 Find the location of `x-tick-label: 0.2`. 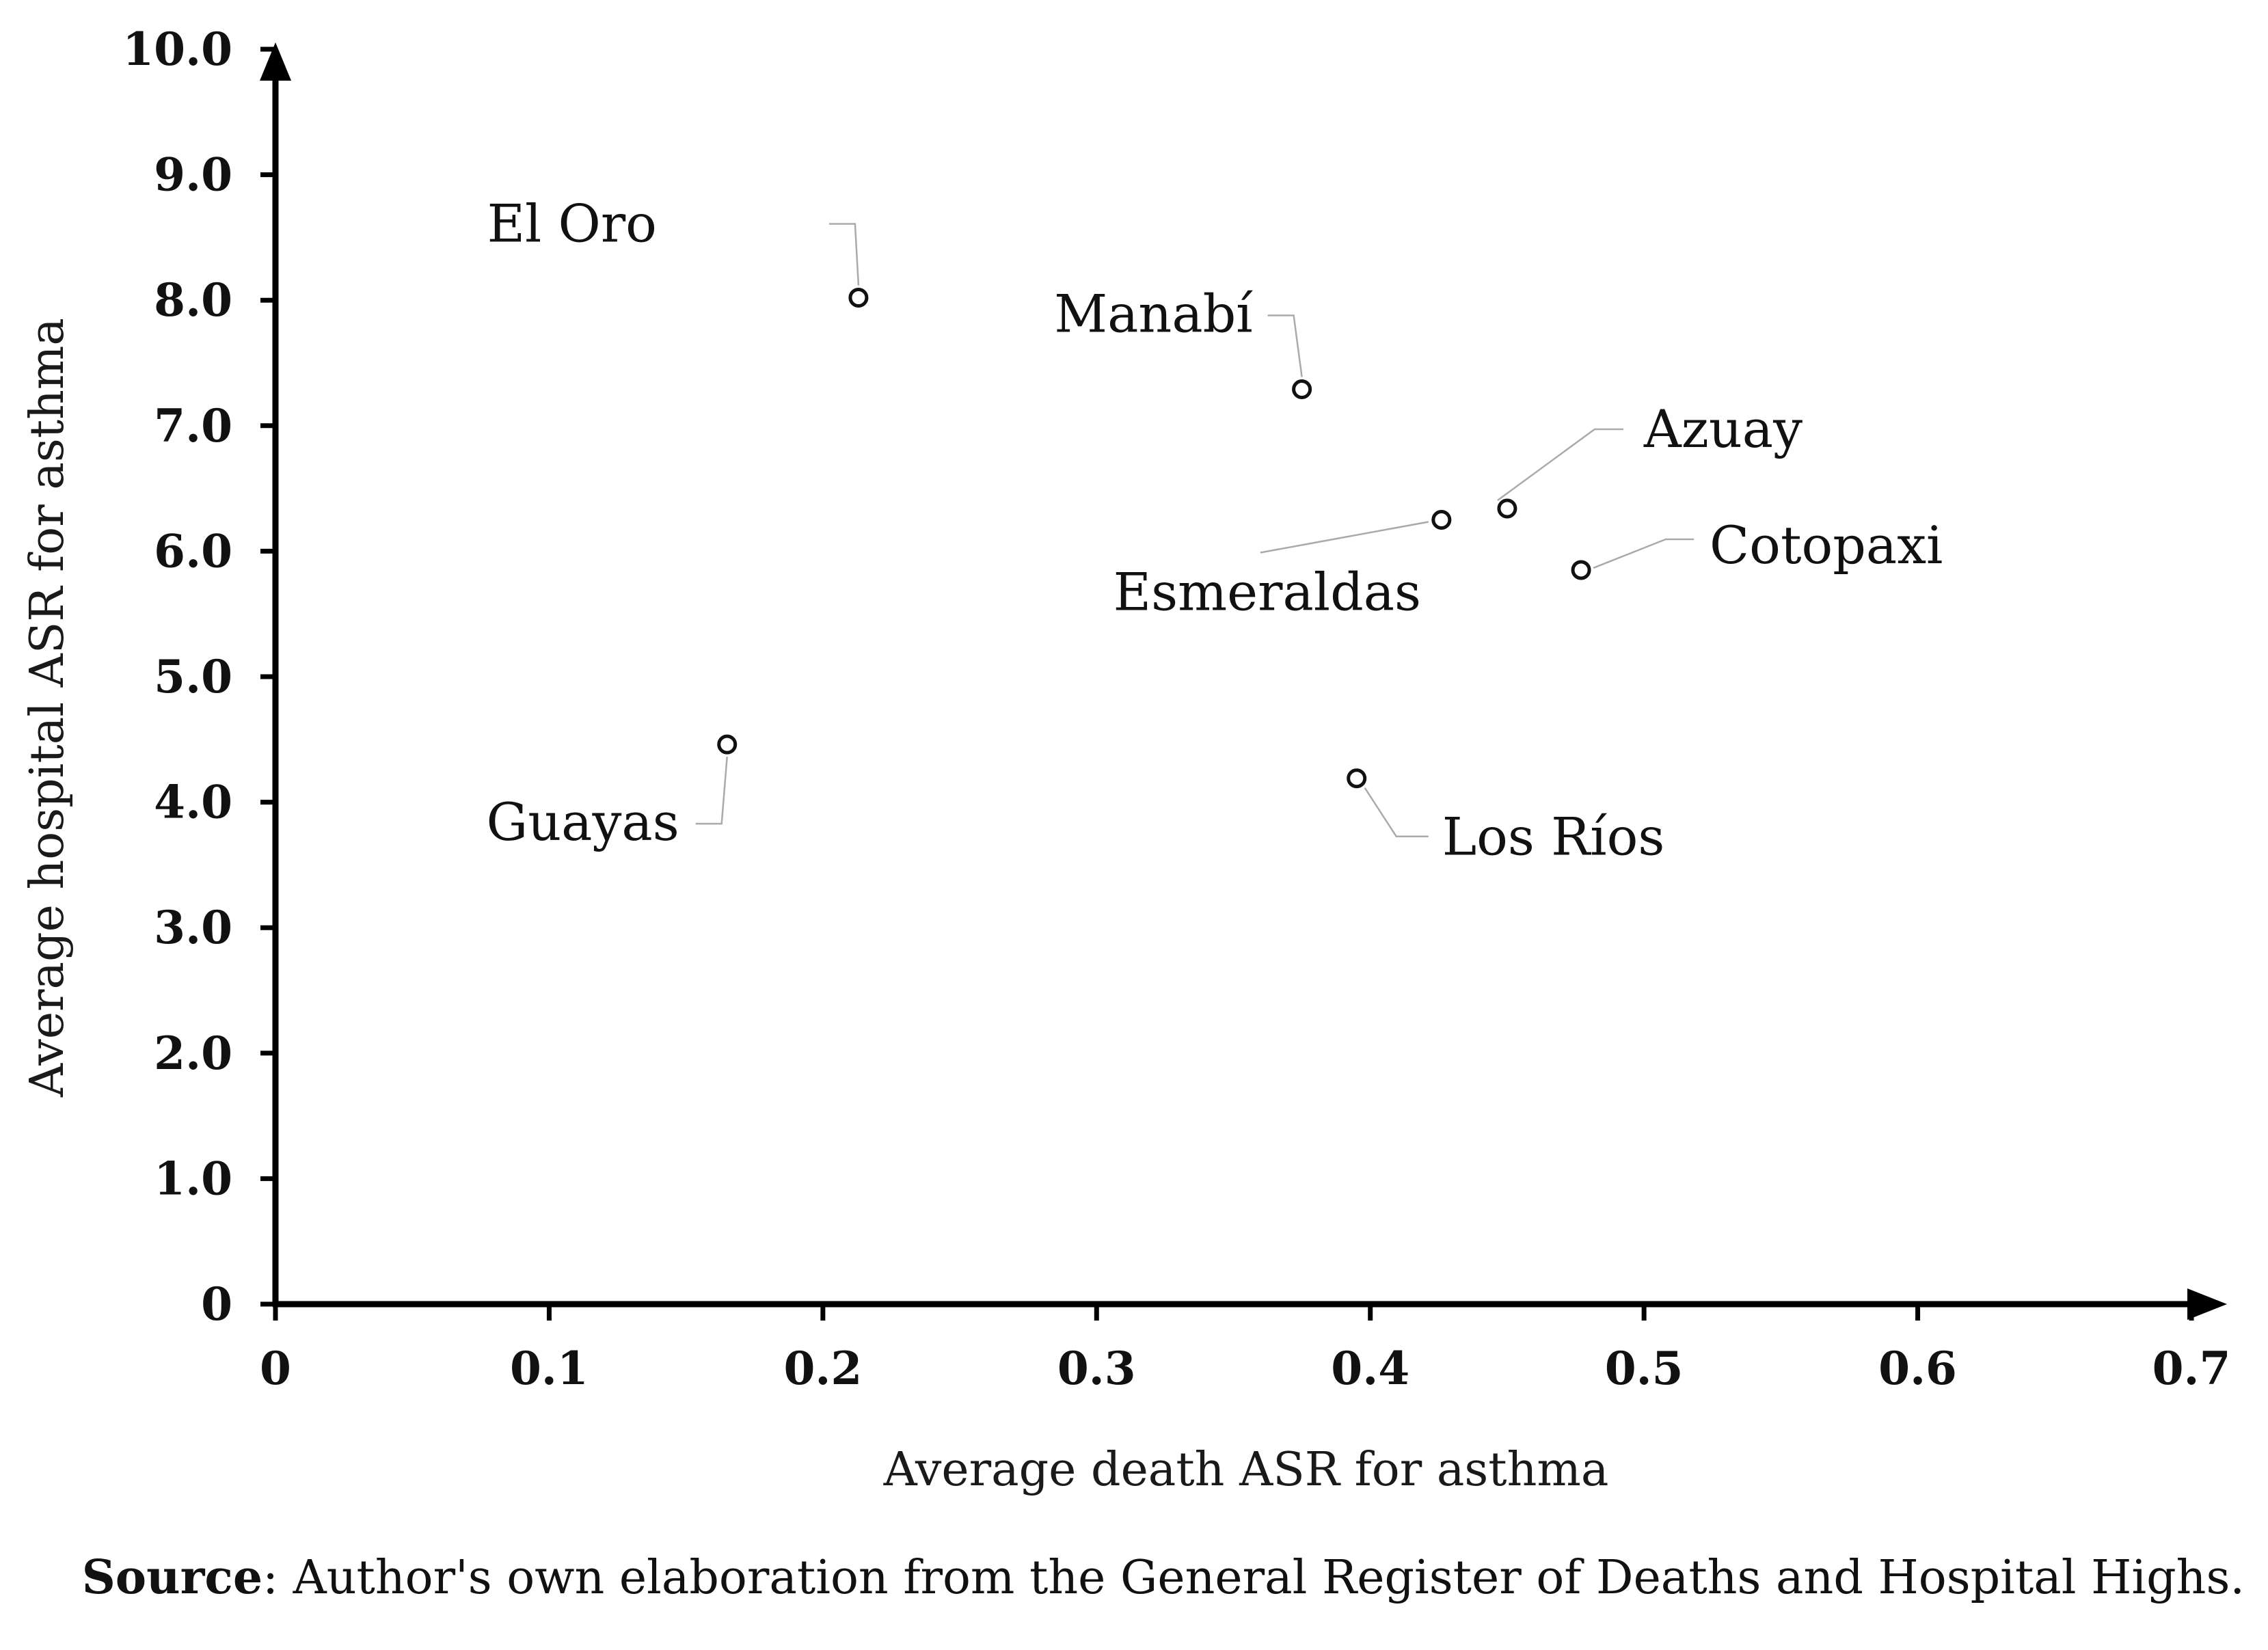

x-tick-label: 0.2 is located at coordinates (823, 1369).